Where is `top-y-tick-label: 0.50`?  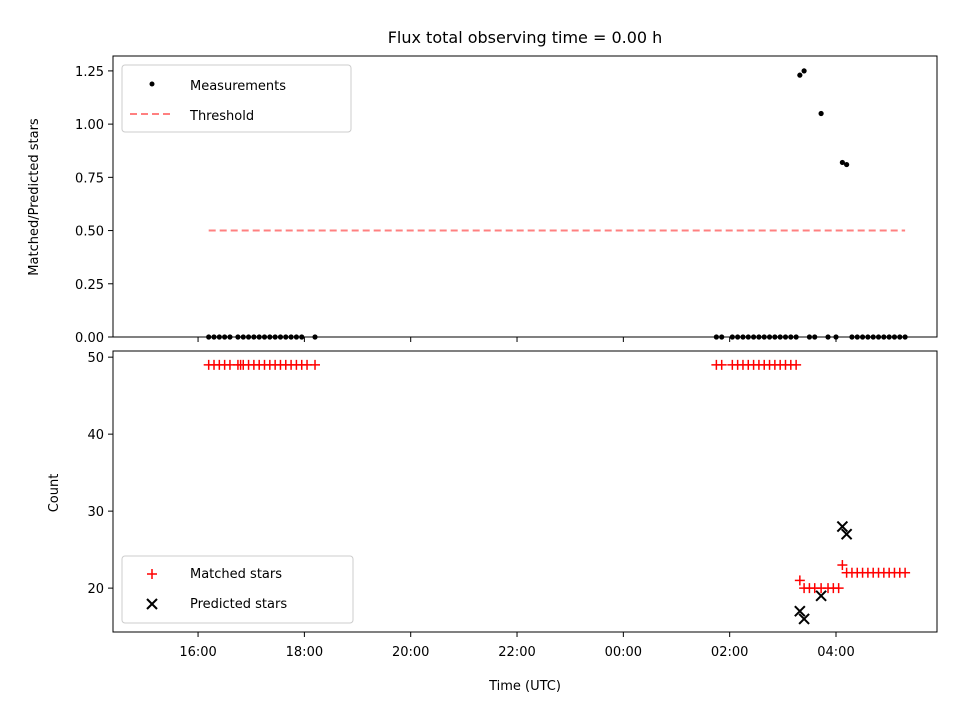 top-y-tick-label: 0.50 is located at coordinates (89, 232).